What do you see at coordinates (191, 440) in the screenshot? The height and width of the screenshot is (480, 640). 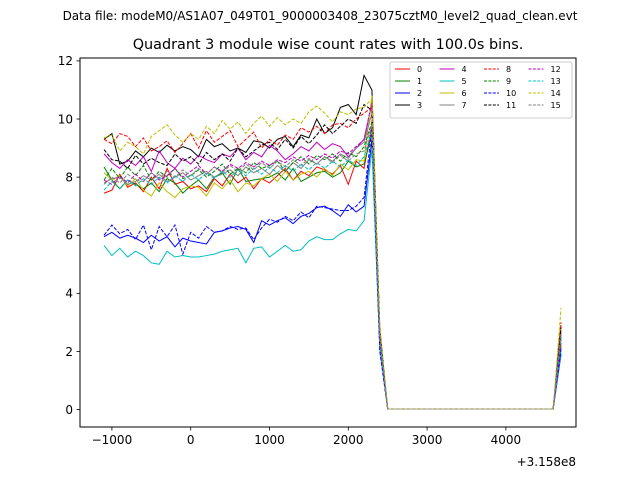 I see `x-tick-label: 0` at bounding box center [191, 440].